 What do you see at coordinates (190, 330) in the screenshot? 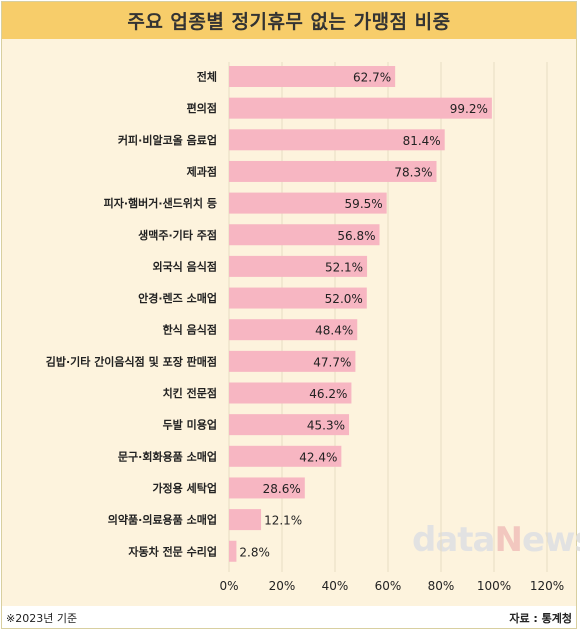
I see `category-label: 한식 음식점` at bounding box center [190, 330].